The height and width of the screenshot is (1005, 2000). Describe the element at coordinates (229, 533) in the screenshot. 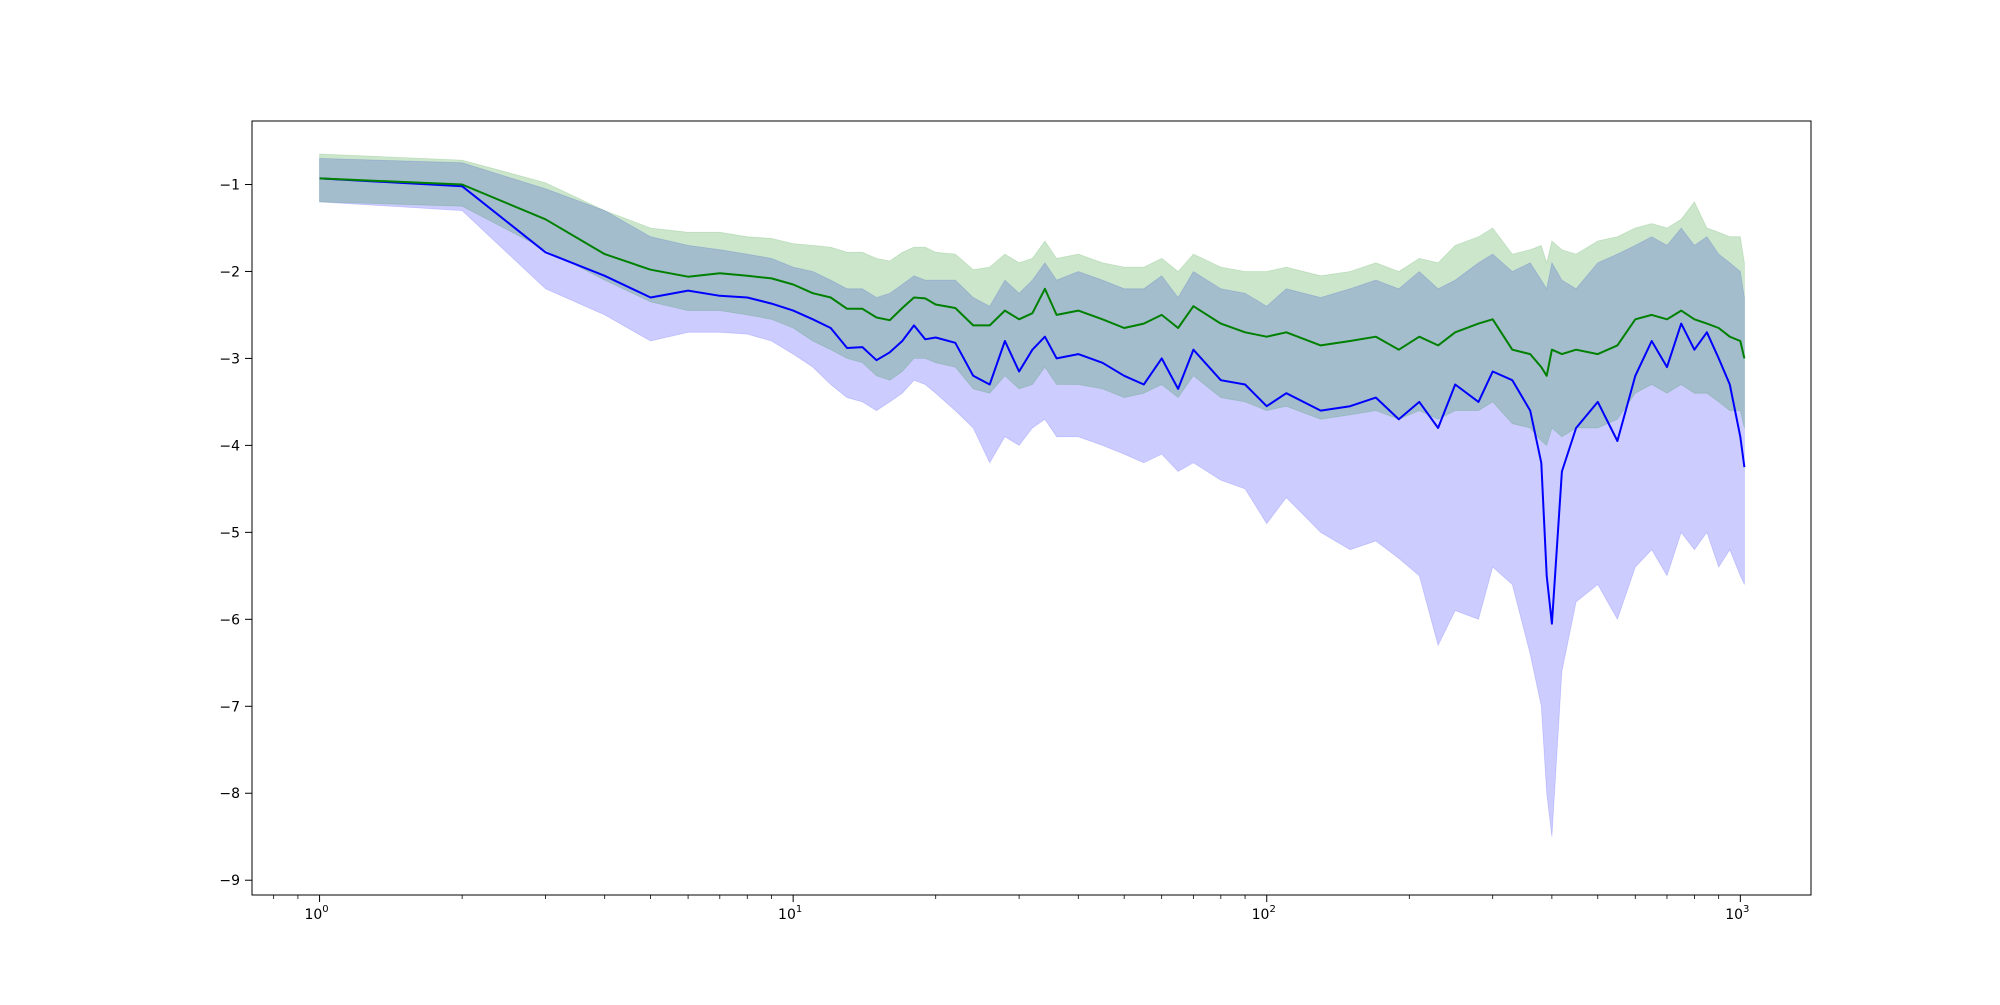

I see `y-tick-label: −5` at that location.